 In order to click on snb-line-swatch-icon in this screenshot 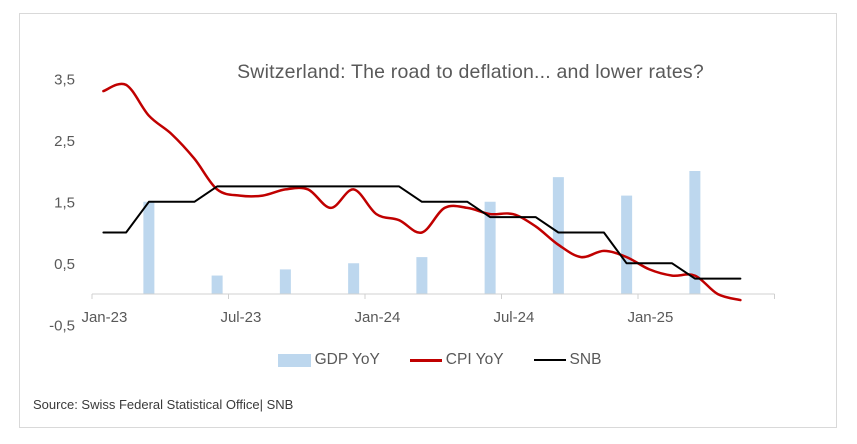, I will do `click(549, 360)`.